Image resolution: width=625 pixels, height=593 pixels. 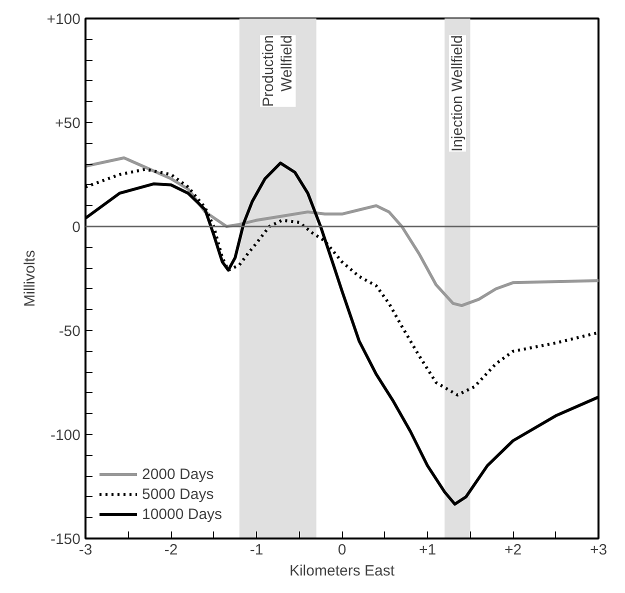 What do you see at coordinates (342, 550) in the screenshot?
I see `x-tick-label: 0` at bounding box center [342, 550].